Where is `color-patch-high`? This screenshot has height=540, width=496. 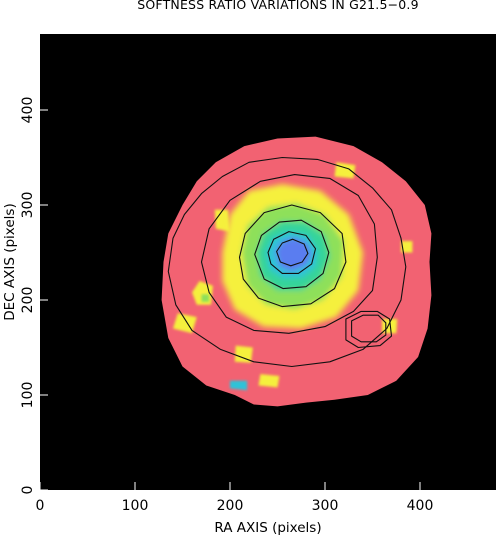
color-patch-high is located at coordinates (239, 385).